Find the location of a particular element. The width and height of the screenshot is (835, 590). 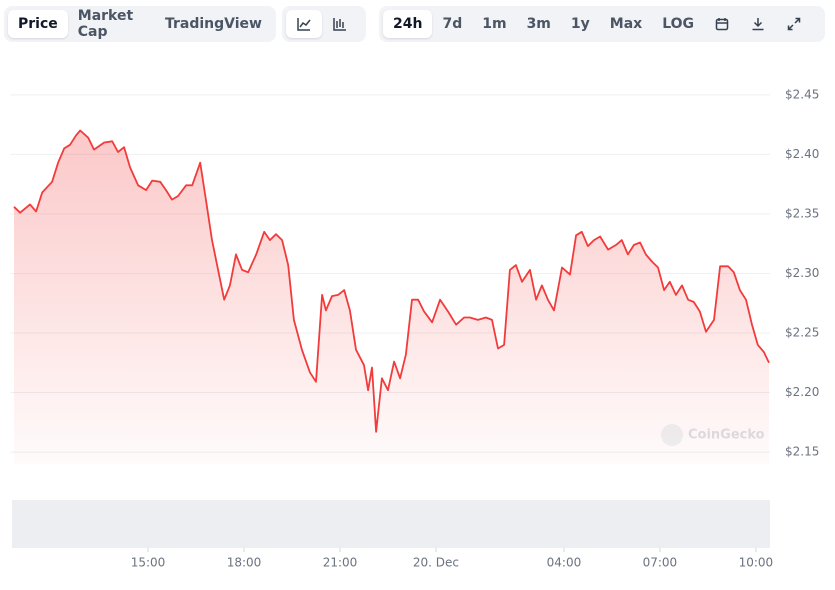

chart-style is located at coordinates (324, 24).